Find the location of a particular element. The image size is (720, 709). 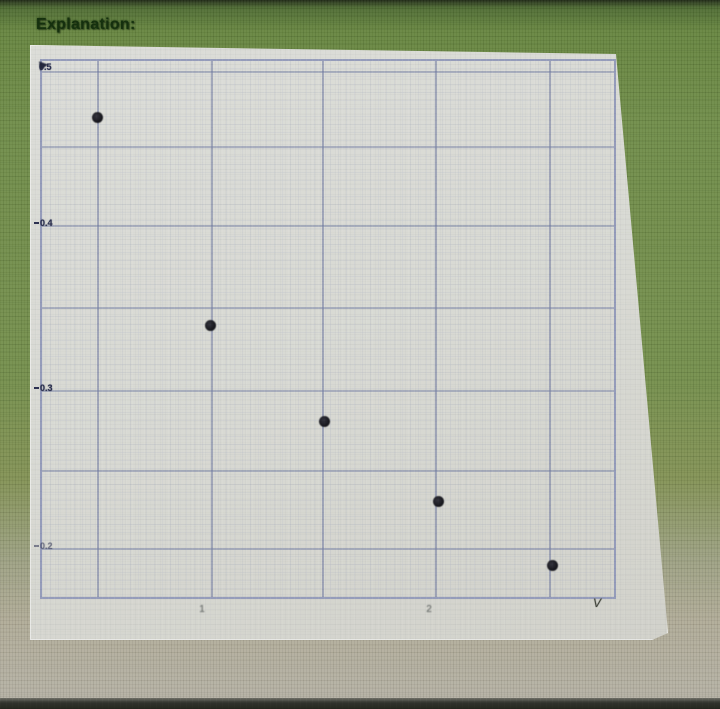

explanation-heading: Explanation: is located at coordinates (86, 24).